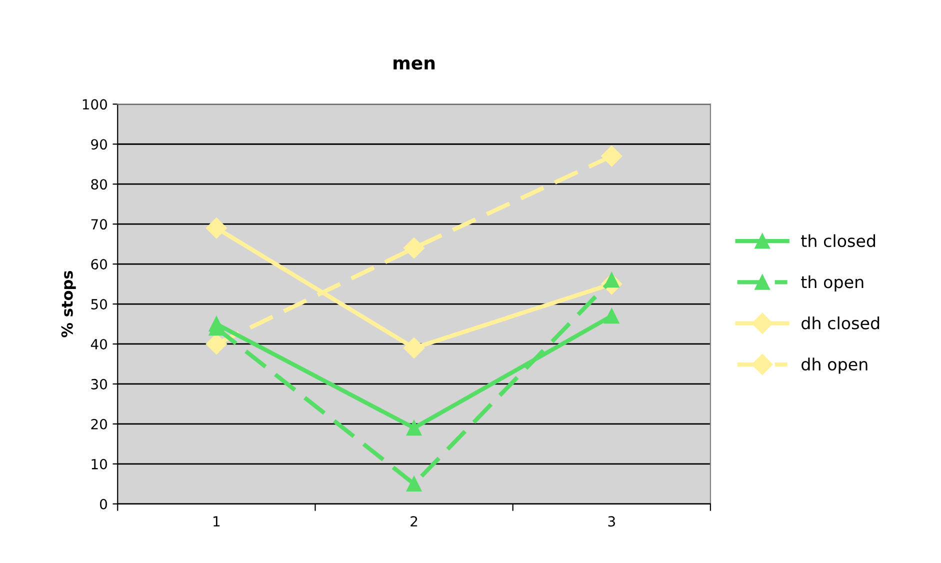 This screenshot has width=941, height=563. What do you see at coordinates (841, 323) in the screenshot?
I see `legend-label: dh closed` at bounding box center [841, 323].